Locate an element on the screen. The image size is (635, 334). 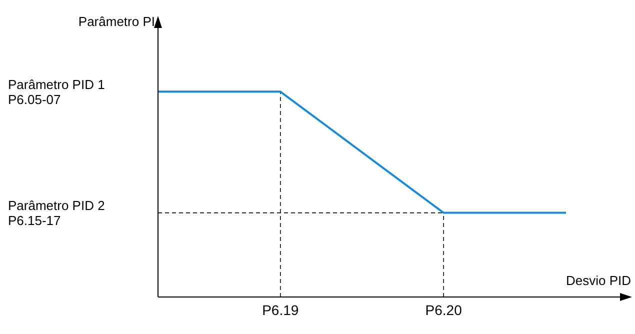
y-axis-title: Parâmetro PI is located at coordinates (116, 21).